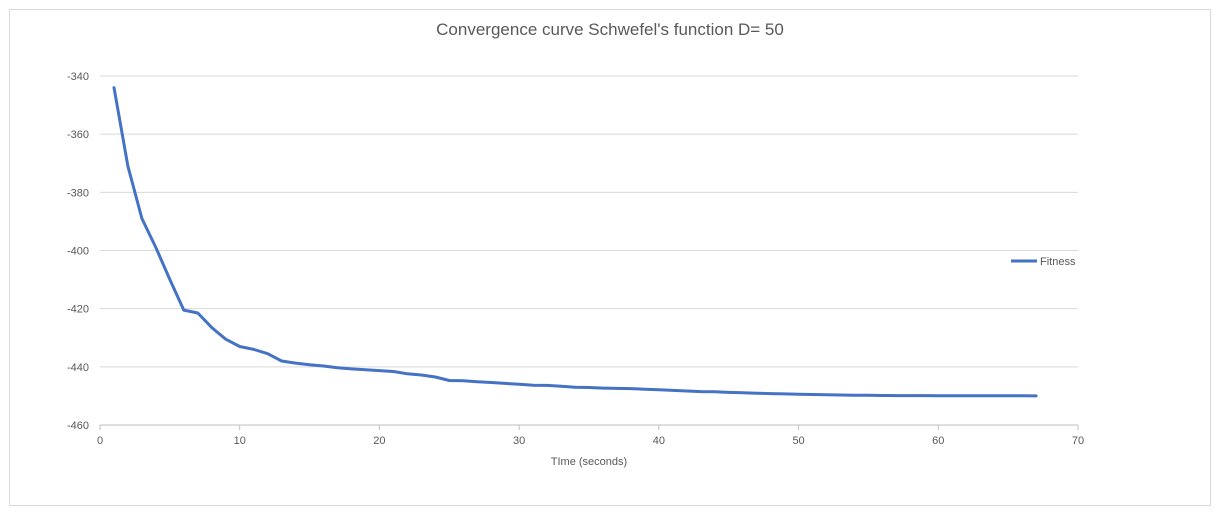 The height and width of the screenshot is (519, 1223). What do you see at coordinates (78, 310) in the screenshot?
I see `y-tick-label: -420` at bounding box center [78, 310].